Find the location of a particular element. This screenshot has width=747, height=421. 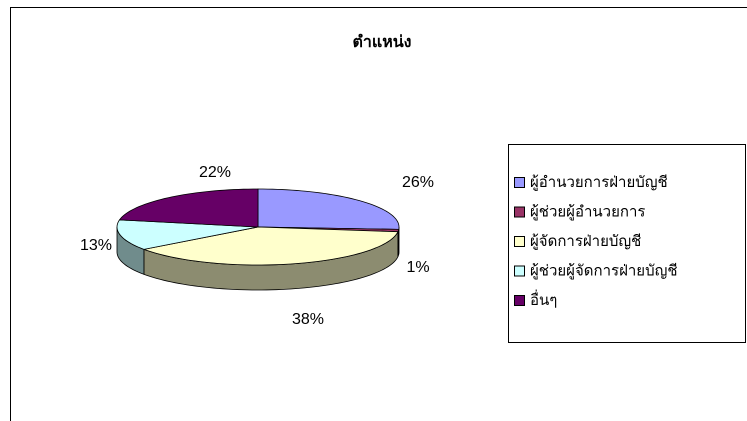

data-label: 13% is located at coordinates (96, 245).